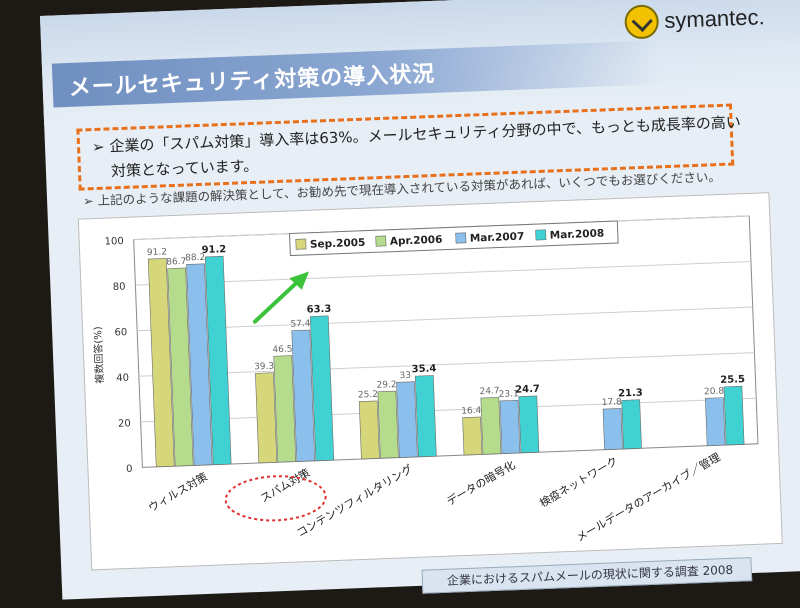 This screenshot has width=800, height=608. I want to click on y-tick-label: 100, so click(114, 242).